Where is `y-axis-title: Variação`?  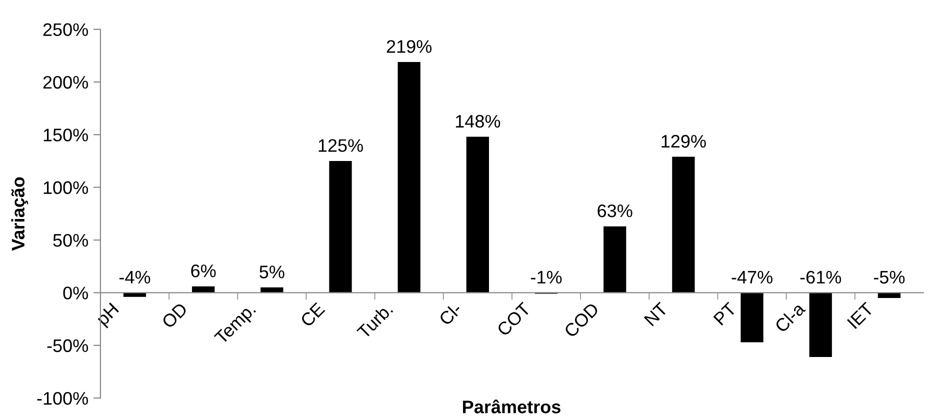
y-axis-title: Variação is located at coordinates (19, 214).